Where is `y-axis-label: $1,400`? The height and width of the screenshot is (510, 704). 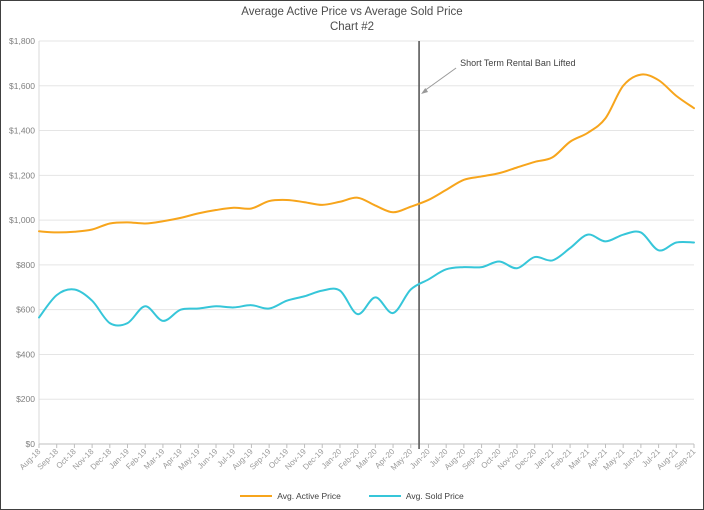 y-axis-label: $1,400 is located at coordinates (22, 131).